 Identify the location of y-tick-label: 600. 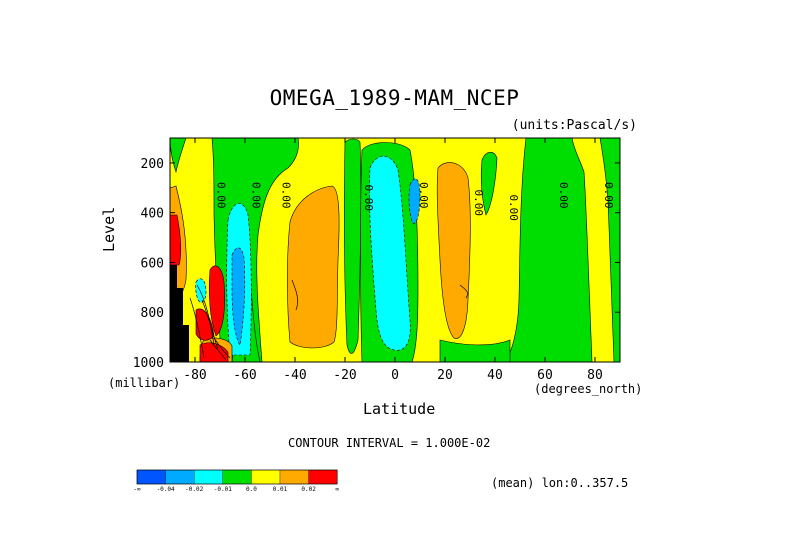
(152, 263).